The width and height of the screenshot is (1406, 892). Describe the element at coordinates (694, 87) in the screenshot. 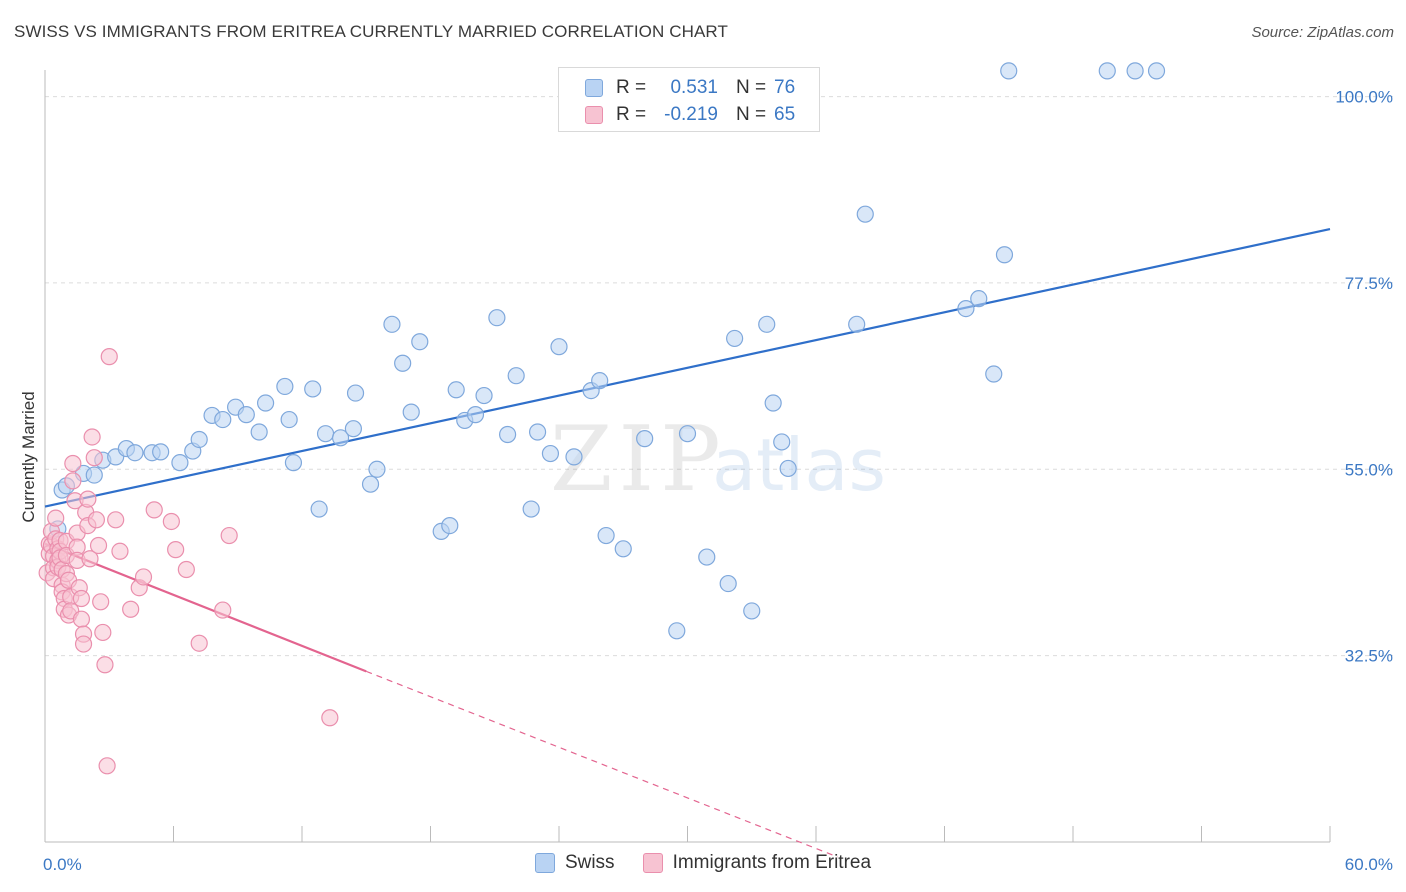

I see `legend-r-value: 0.531` at that location.